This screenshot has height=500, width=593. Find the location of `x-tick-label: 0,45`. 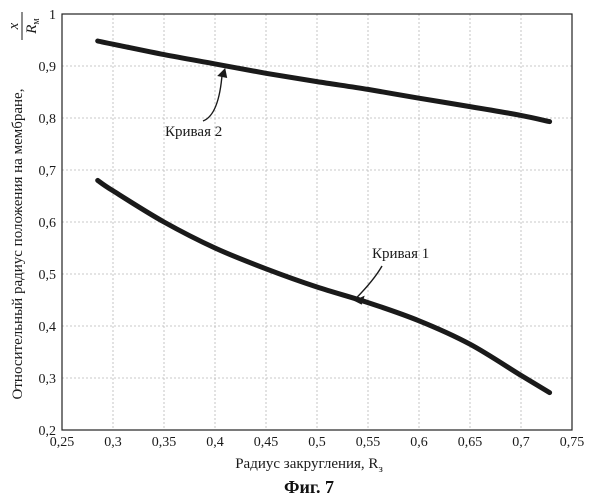

x-tick-label: 0,45 is located at coordinates (266, 442).